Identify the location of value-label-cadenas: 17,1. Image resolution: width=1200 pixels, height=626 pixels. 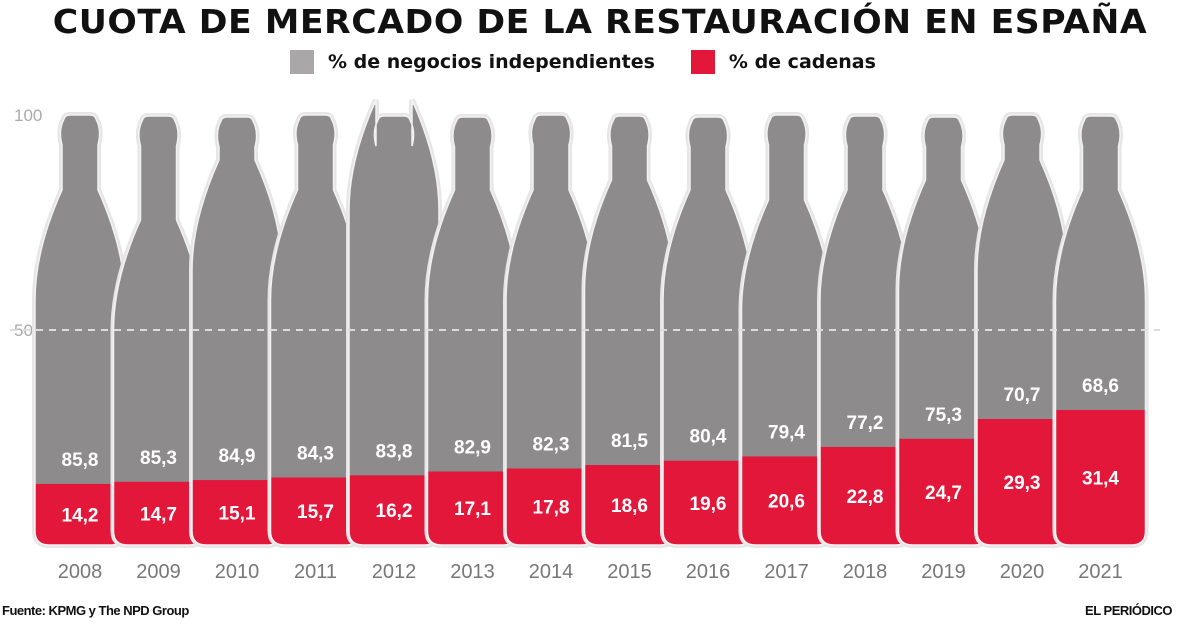
(472, 509).